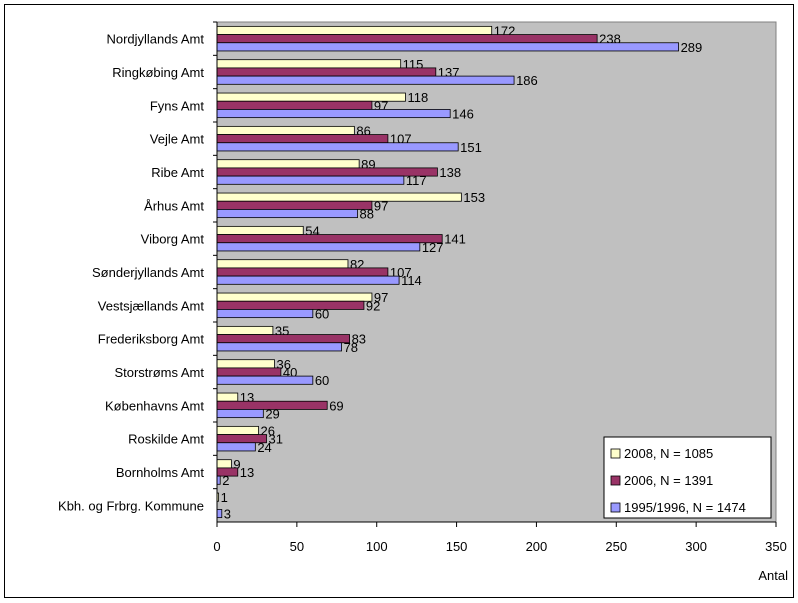 The width and height of the screenshot is (798, 603). Describe the element at coordinates (668, 453) in the screenshot. I see `legend-label: 2008, N = 1085` at that location.